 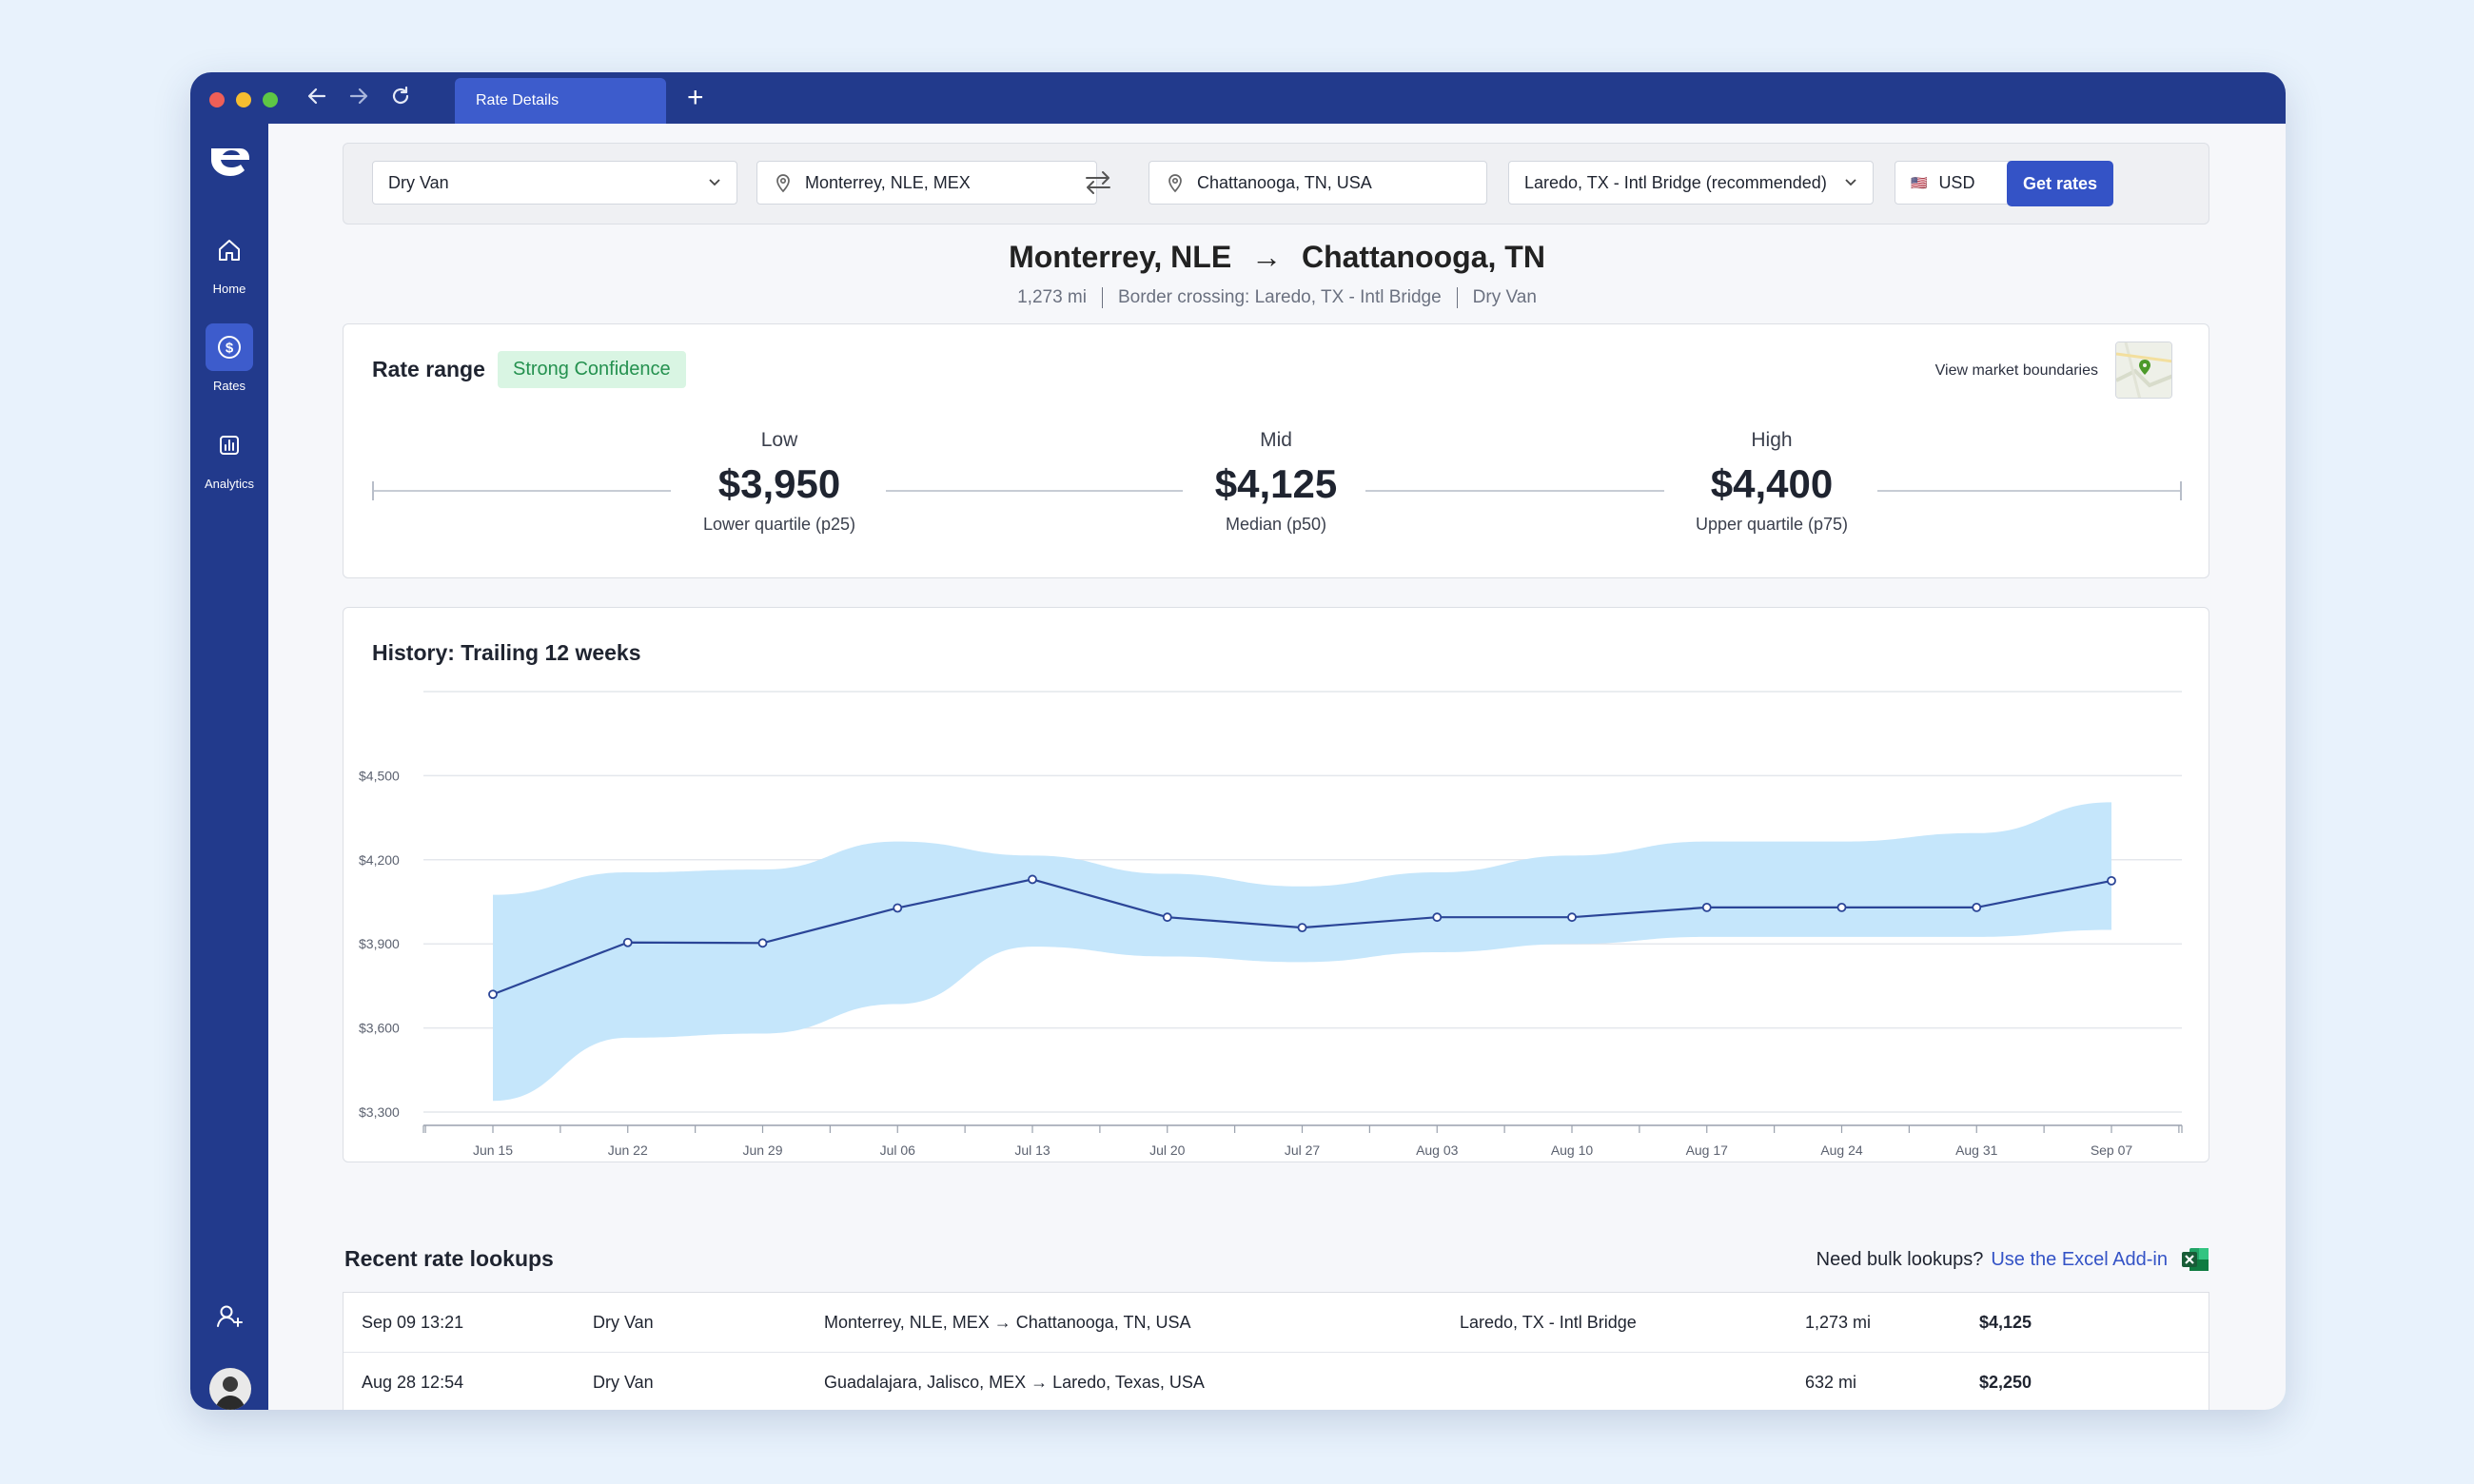 I want to click on market-map-thumbnail, so click(x=2144, y=370).